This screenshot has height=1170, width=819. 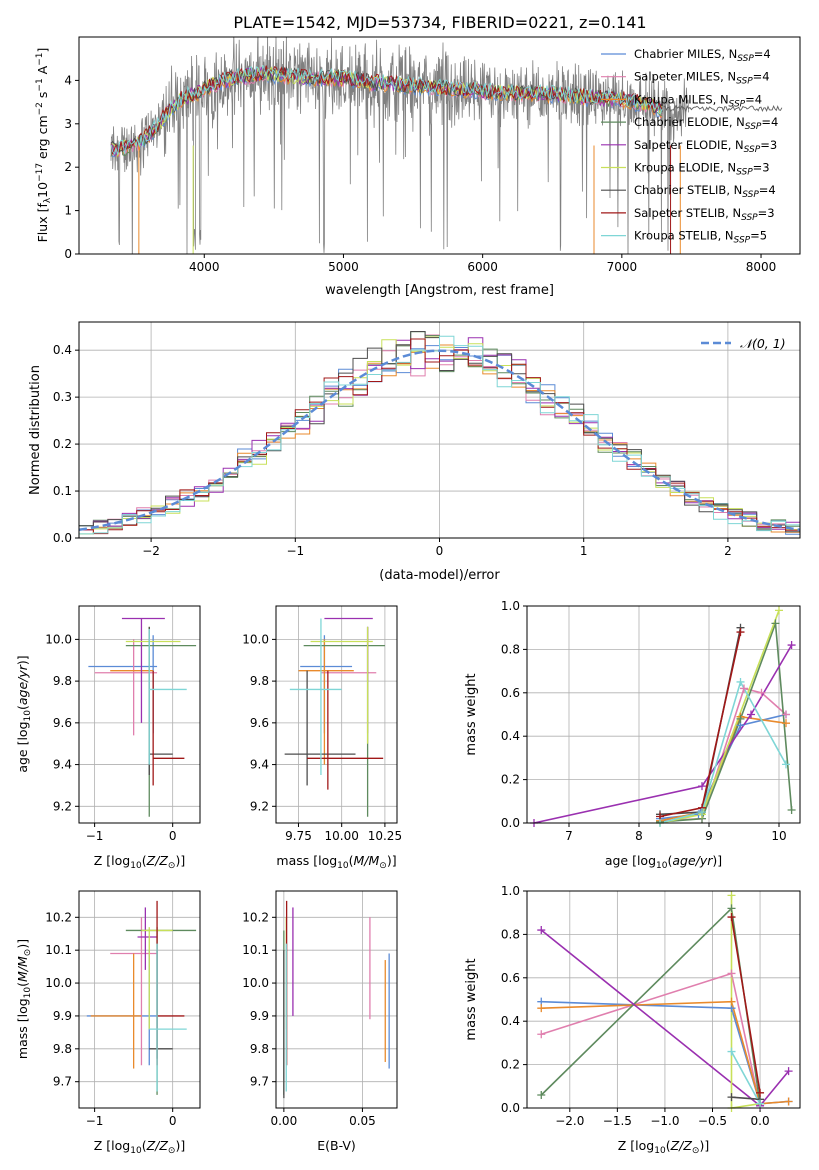 I want to click on x-tick-label: 10.00, so click(x=342, y=836).